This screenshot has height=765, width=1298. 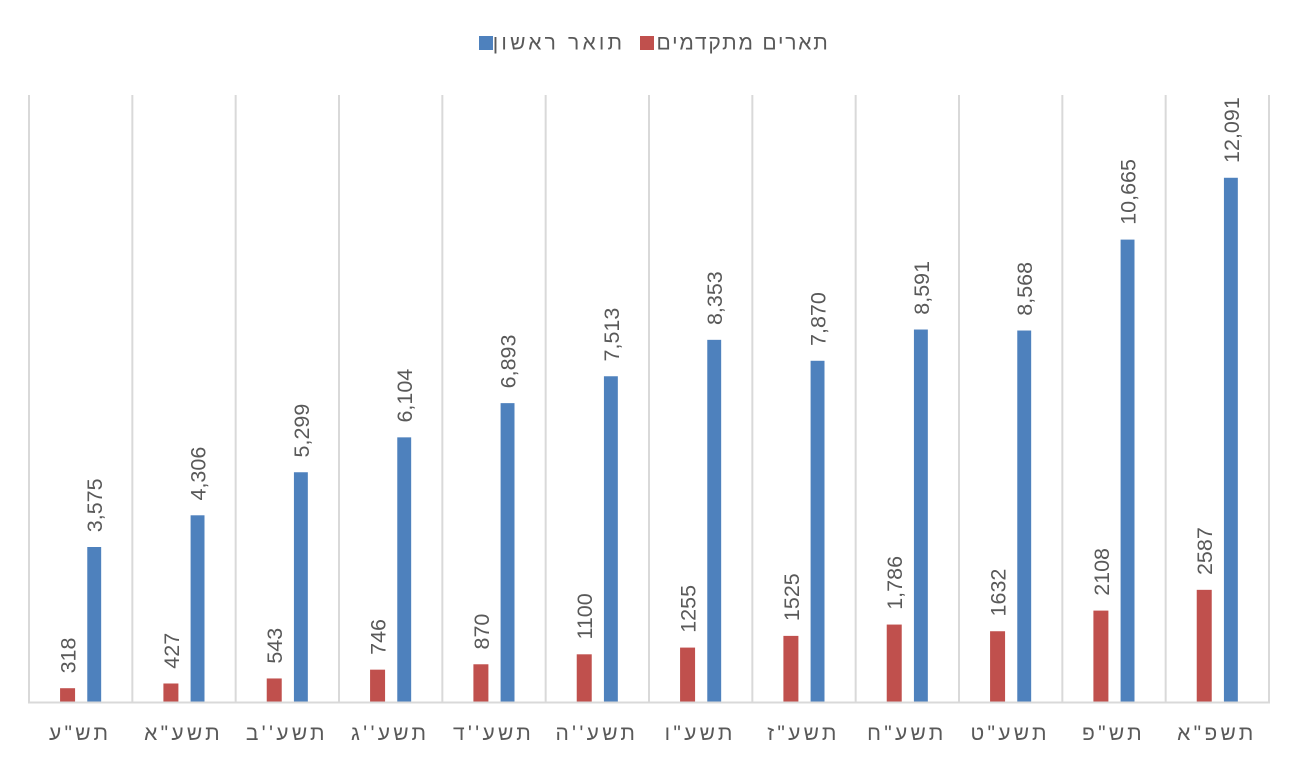 What do you see at coordinates (1102, 572) in the screenshot?
I see `svg-text: 2108` at bounding box center [1102, 572].